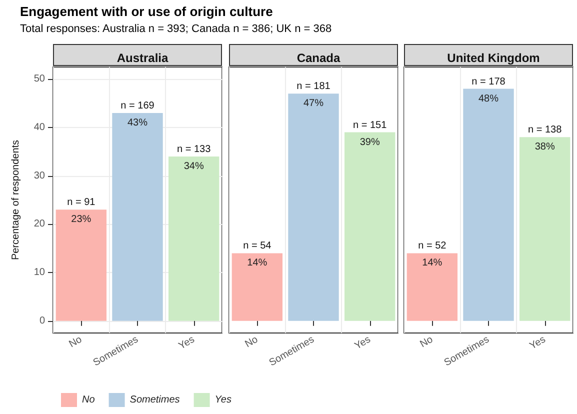 This screenshot has height=414, width=577. Describe the element at coordinates (142, 58) in the screenshot. I see `chart-title: Australia` at that location.